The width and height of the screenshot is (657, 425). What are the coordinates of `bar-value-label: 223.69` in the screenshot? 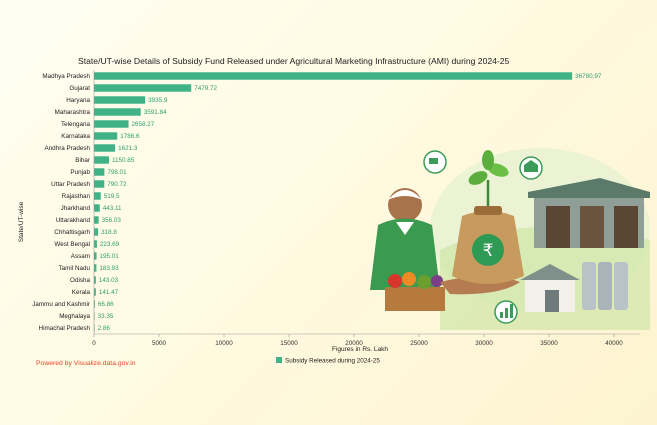 It's located at (110, 244).